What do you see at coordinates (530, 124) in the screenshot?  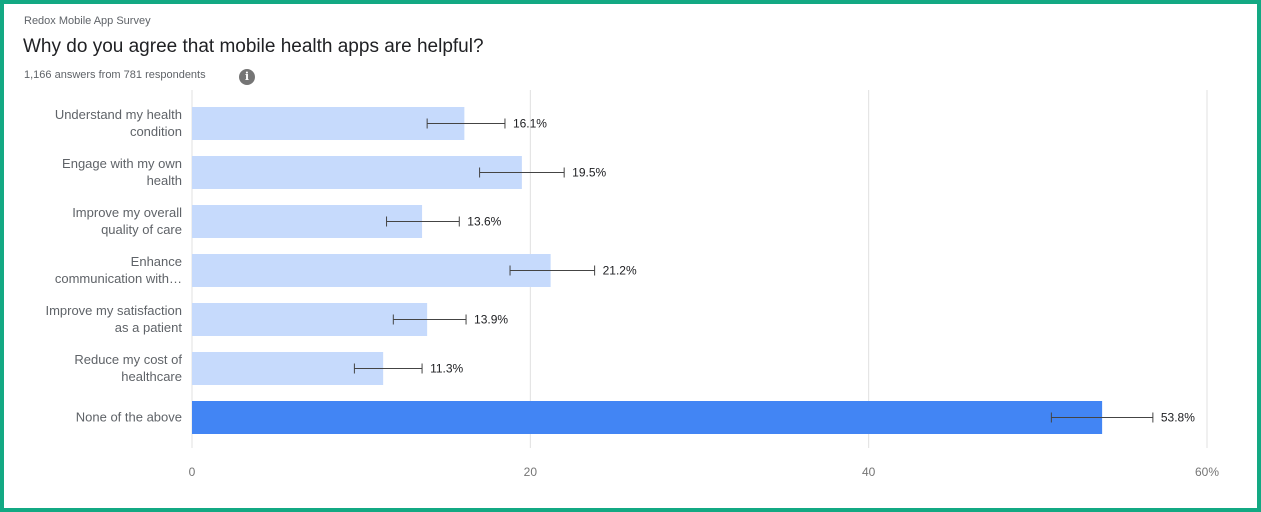 I see `value-label: 16.1%` at bounding box center [530, 124].